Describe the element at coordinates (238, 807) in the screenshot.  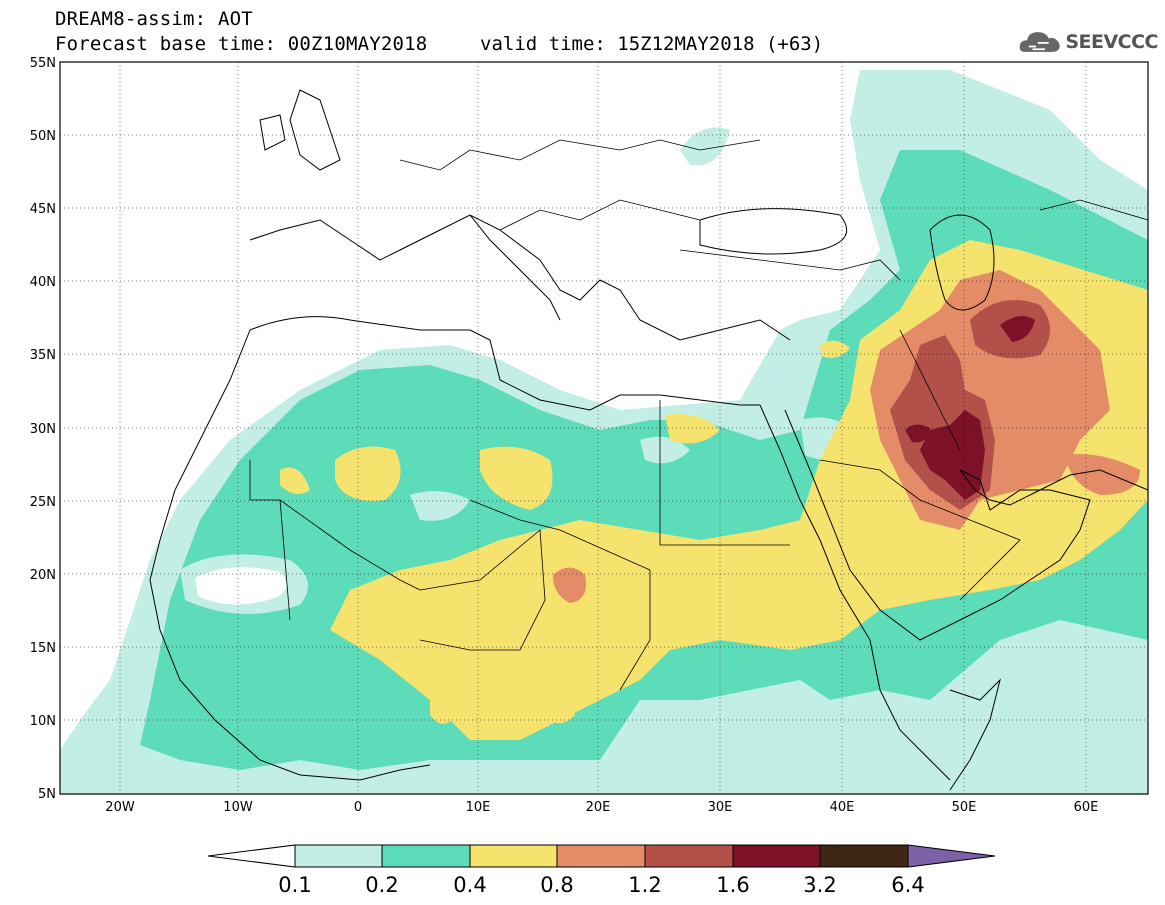
I see `lon-label-10w: 10W` at that location.